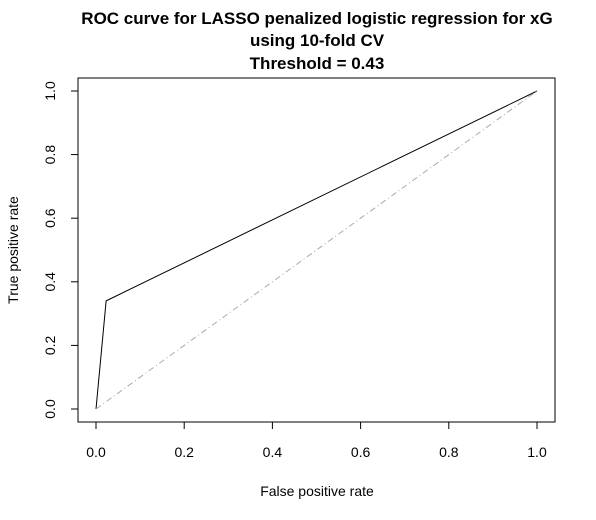 Image resolution: width=596 pixels, height=520 pixels. Describe the element at coordinates (273, 452) in the screenshot. I see `x-tick-label: 0.4` at that location.